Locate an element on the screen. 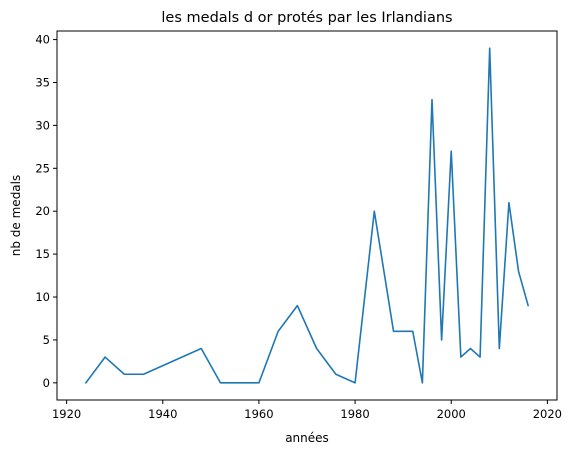  x-tick-label: 1960 is located at coordinates (258, 414).